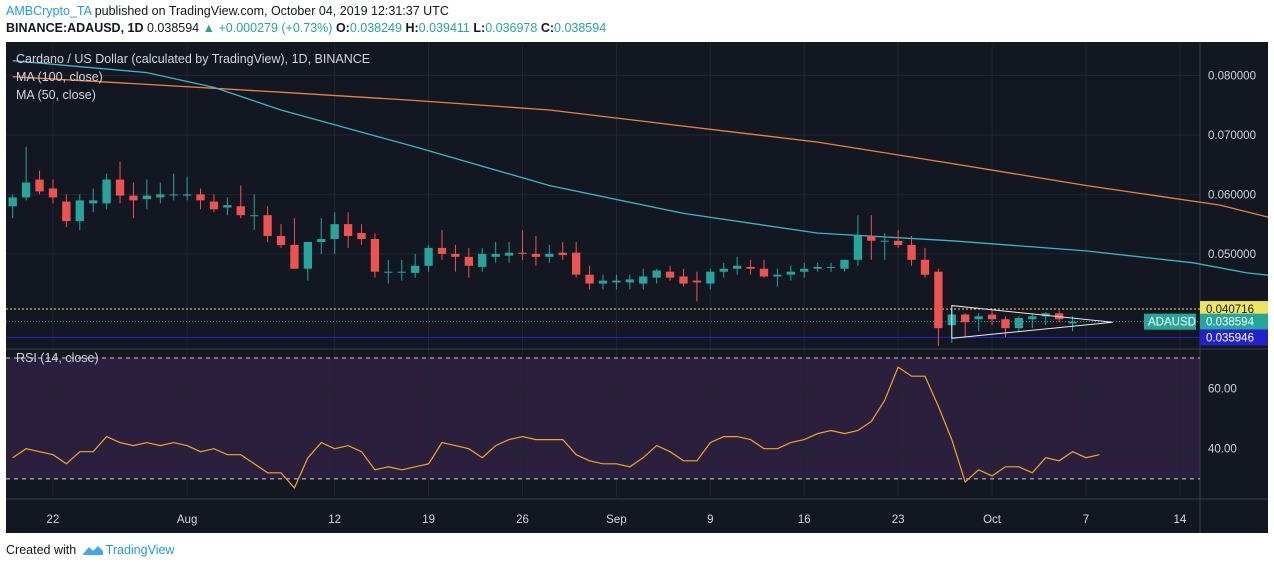 The image size is (1274, 569). What do you see at coordinates (1232, 77) in the screenshot?
I see `price-tick-label: 0.080000` at bounding box center [1232, 77].